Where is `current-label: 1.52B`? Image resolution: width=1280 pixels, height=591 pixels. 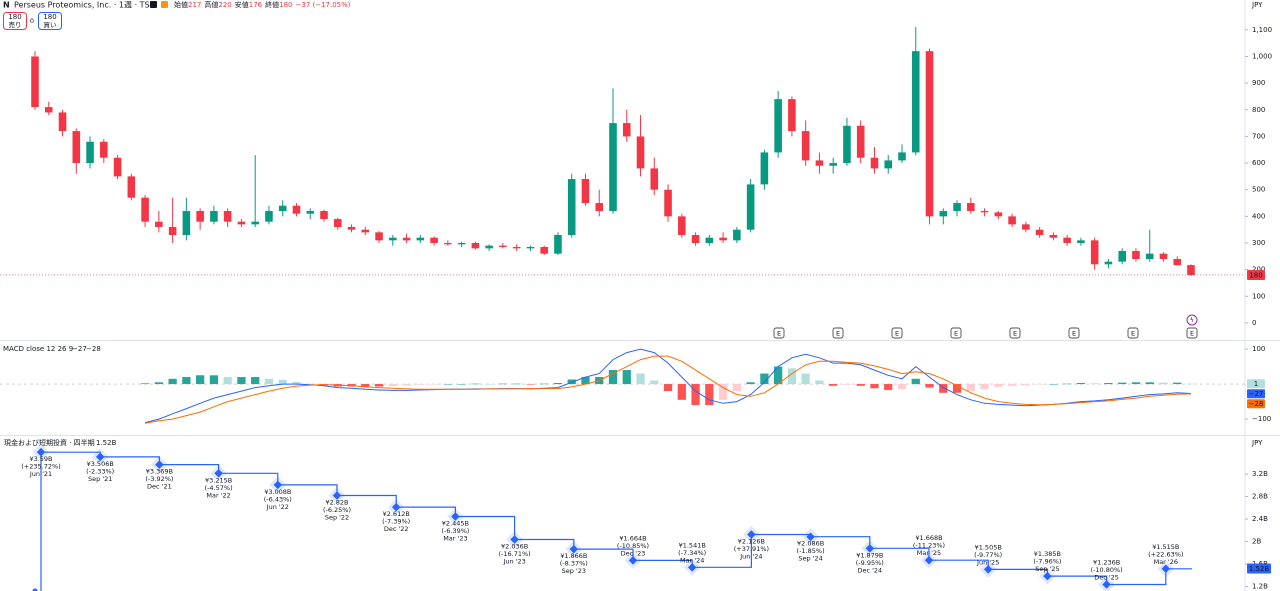
current-label: 1.52B is located at coordinates (1259, 569).